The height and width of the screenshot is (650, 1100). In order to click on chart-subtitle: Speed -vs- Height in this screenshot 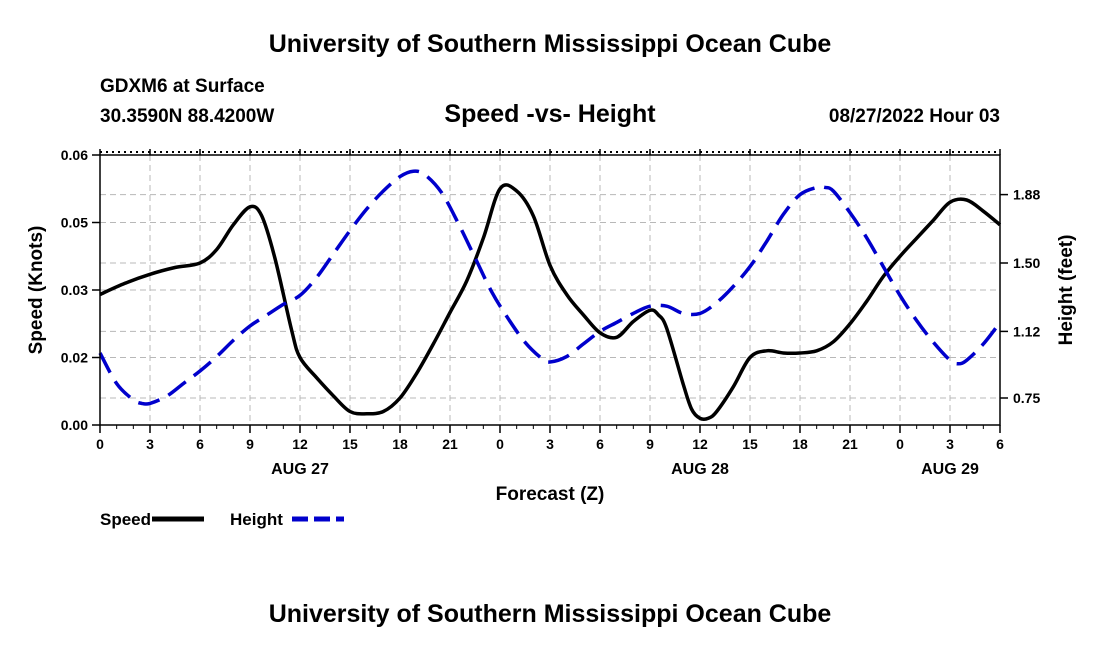, I will do `click(550, 114)`.